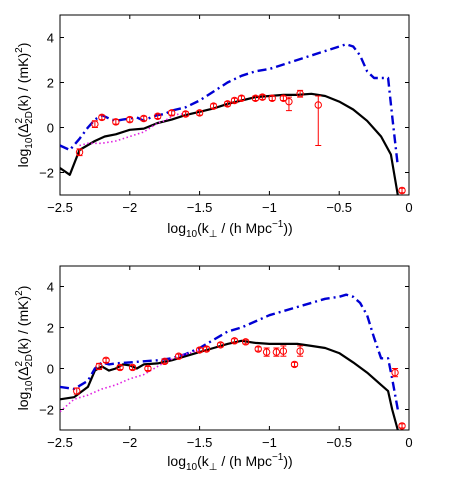 The image size is (458, 483). What do you see at coordinates (23, 82) in the screenshot?
I see `y-label-mid: (k) / (mK)` at bounding box center [23, 82].